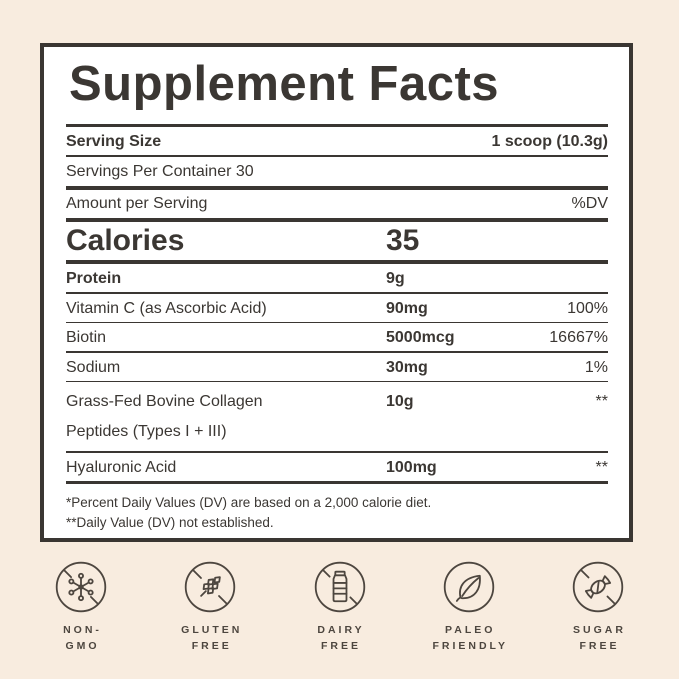 This screenshot has height=679, width=679. Describe the element at coordinates (137, 203) in the screenshot. I see `amount-per-serving-label: Amount per Serving` at that location.